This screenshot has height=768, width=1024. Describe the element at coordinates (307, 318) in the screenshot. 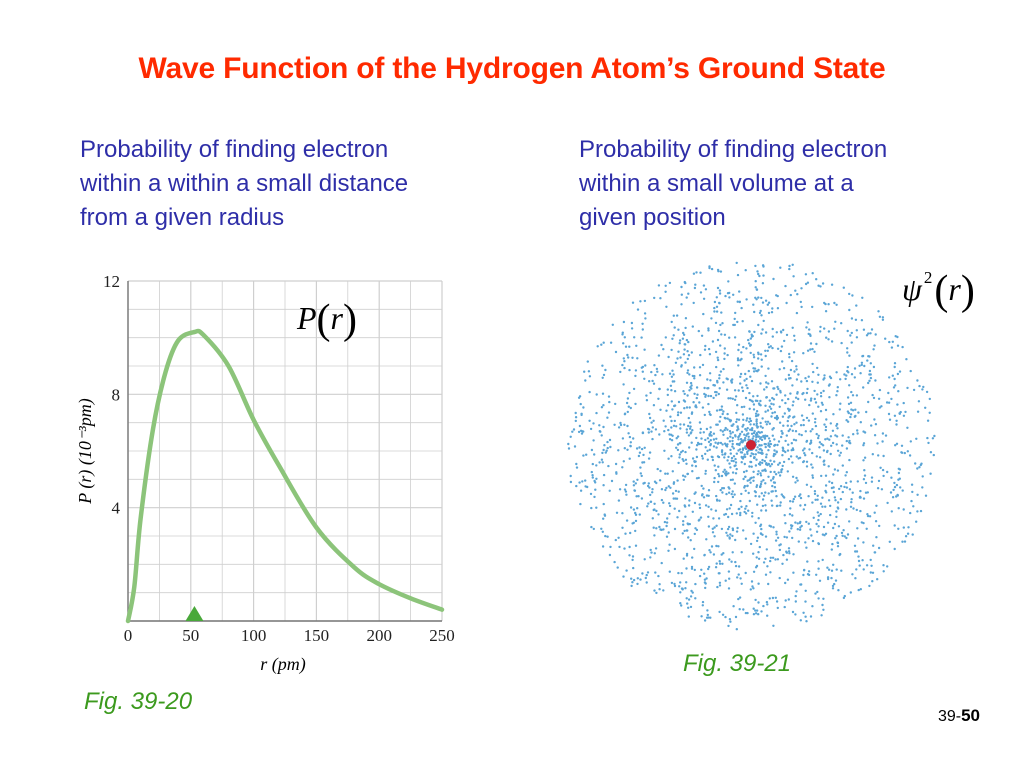

I see `formula-symbol: P` at that location.